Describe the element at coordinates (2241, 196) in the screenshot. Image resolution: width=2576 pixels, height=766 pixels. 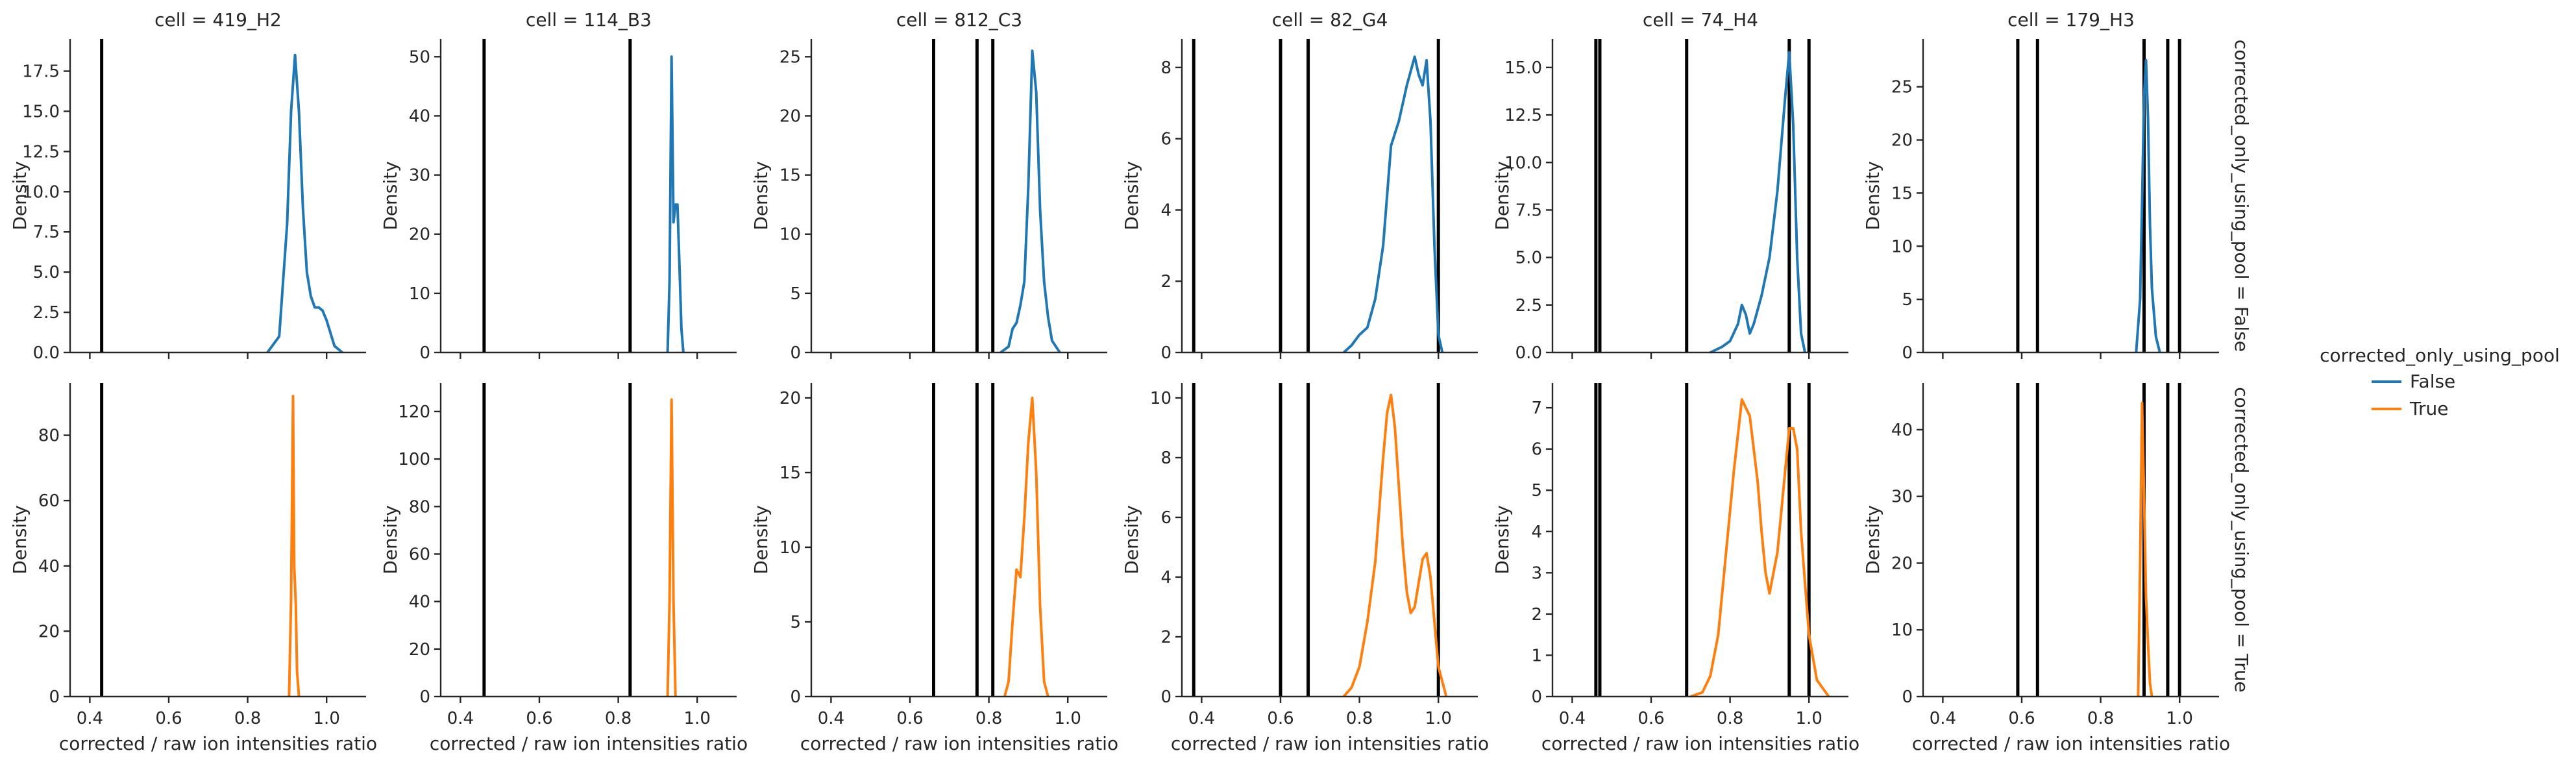
I see `row-title-0: corrected_only_using_pool = False` at that location.